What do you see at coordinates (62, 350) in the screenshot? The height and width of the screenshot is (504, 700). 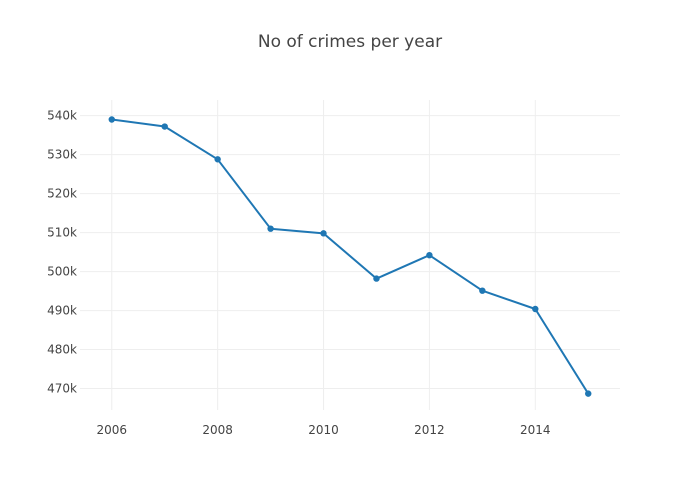 I see `y-tick-label: 480k` at bounding box center [62, 350].